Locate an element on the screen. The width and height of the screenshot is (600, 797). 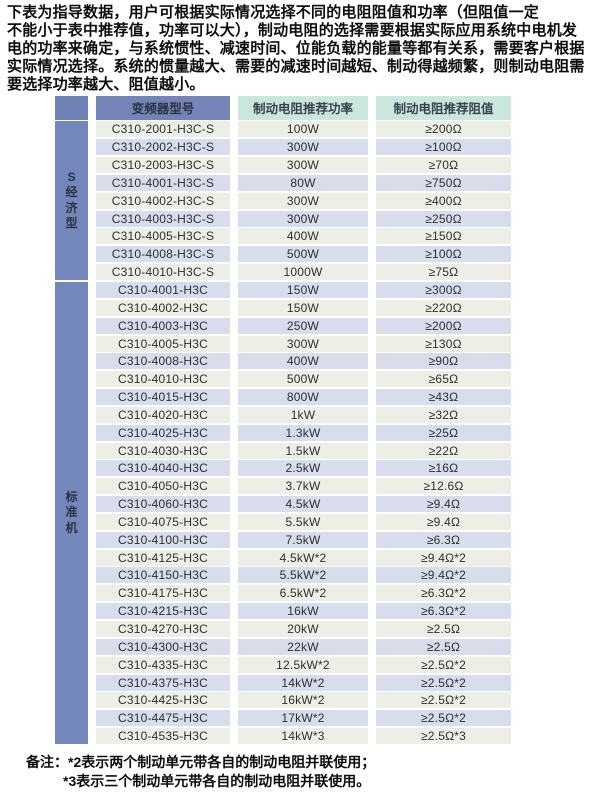
column-header-inverter-model: 变频器型号 is located at coordinates (163, 107).